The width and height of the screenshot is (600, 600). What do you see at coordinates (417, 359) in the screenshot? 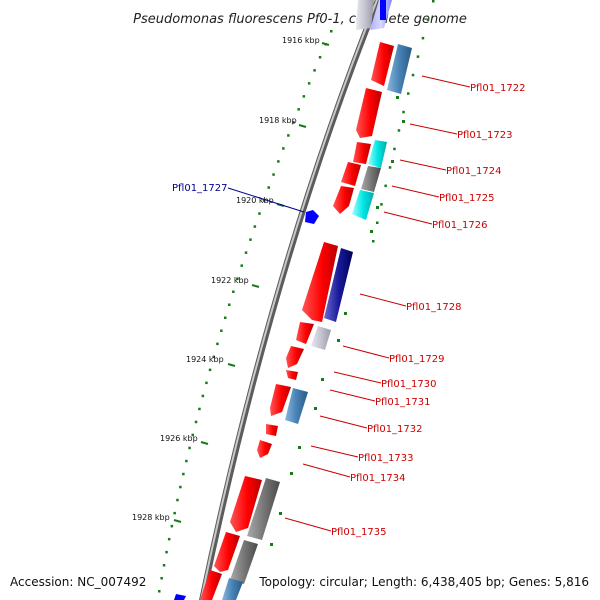
I see `gene-label: Pfl01_1729` at bounding box center [417, 359].